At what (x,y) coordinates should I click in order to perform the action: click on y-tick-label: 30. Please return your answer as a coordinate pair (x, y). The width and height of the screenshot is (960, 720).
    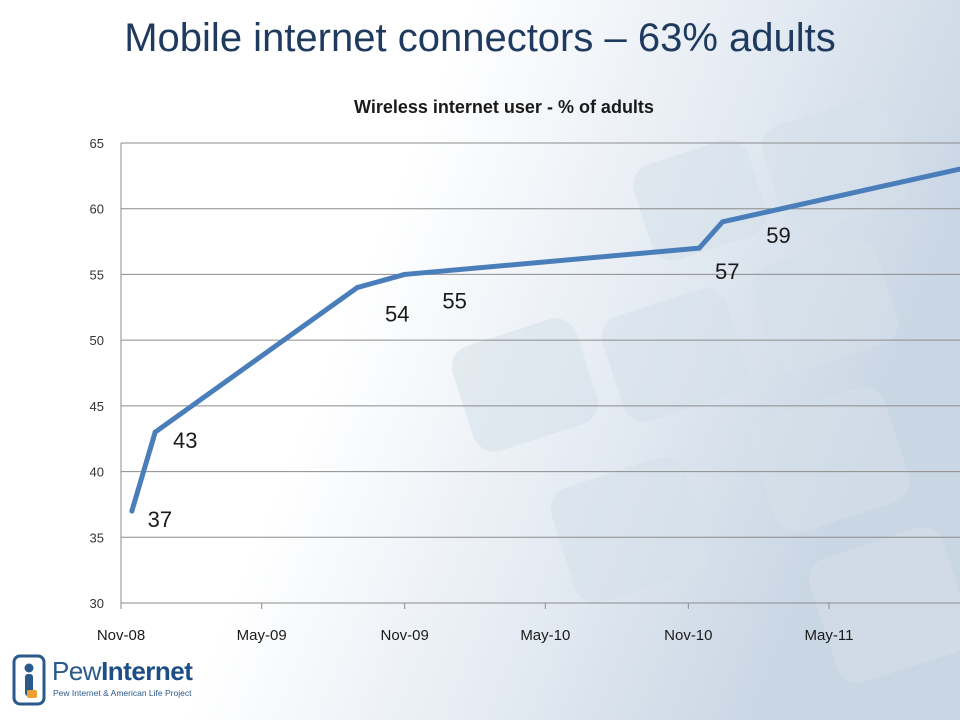
    Looking at the image, I should click on (97, 603).